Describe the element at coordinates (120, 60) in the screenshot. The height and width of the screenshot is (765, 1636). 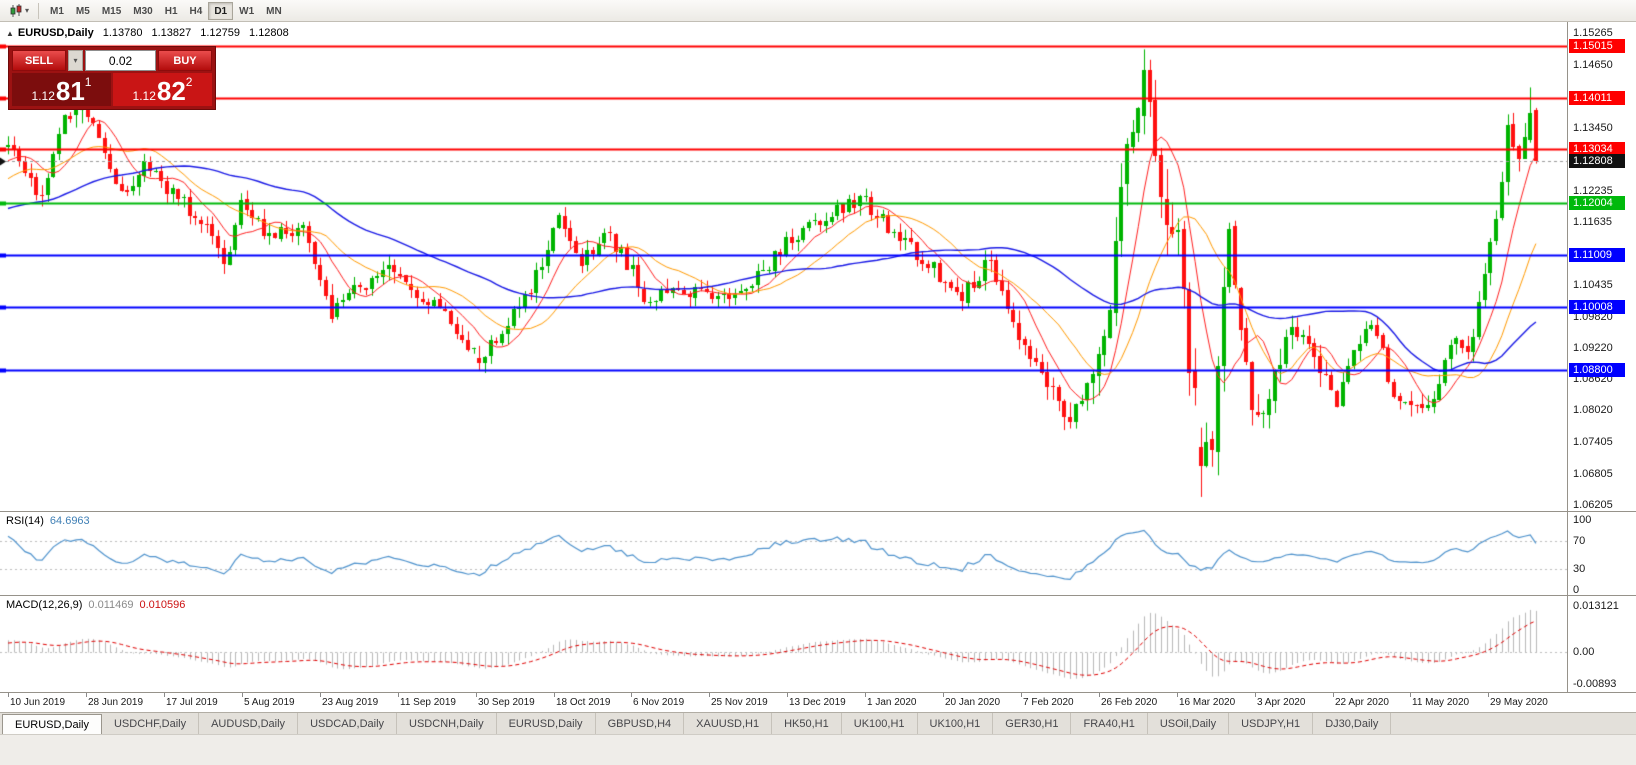
I see `volume-input` at that location.